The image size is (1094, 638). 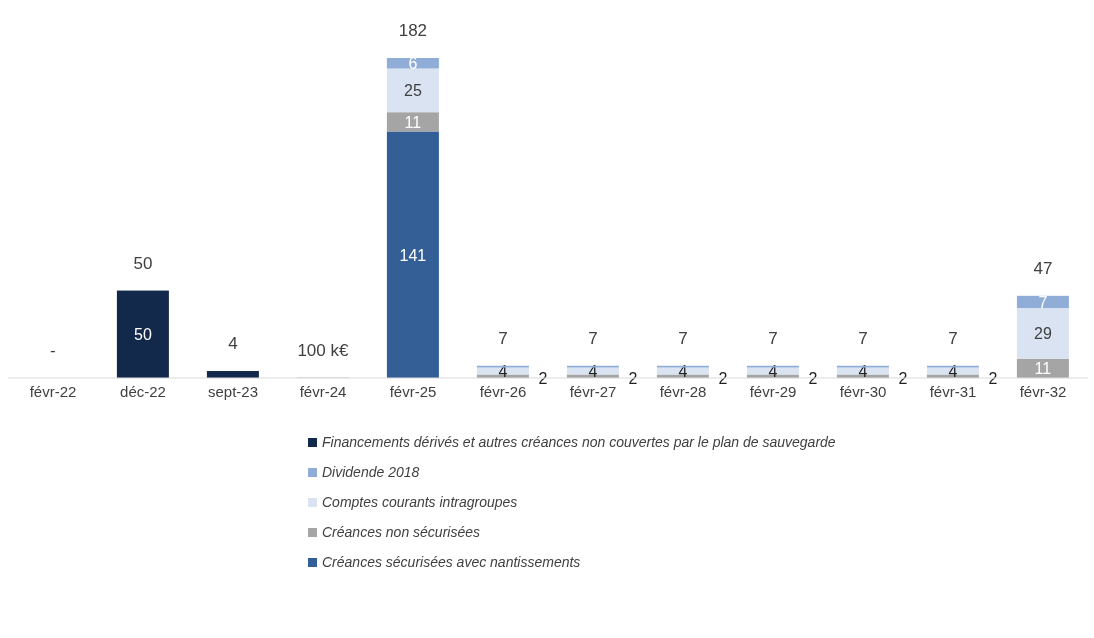 I want to click on legend-label: Financements dérivés et autres créances non couvertes par le plan de sauvegarde, so click(x=579, y=442).